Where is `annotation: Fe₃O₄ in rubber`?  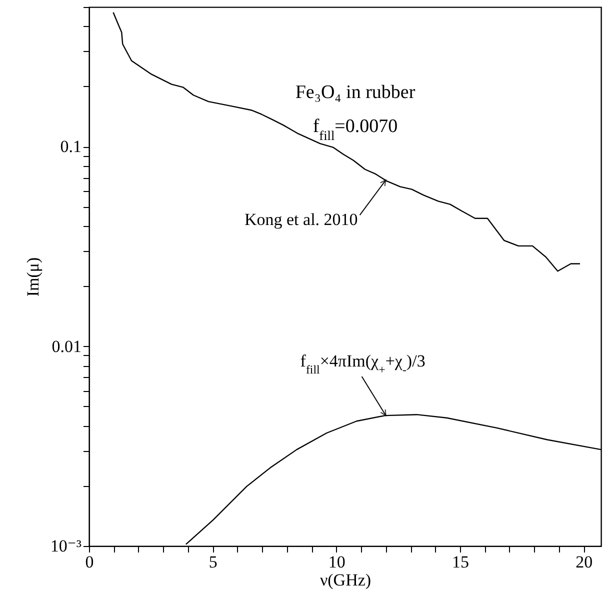 annotation: Fe₃O₄ in rubber is located at coordinates (355, 92).